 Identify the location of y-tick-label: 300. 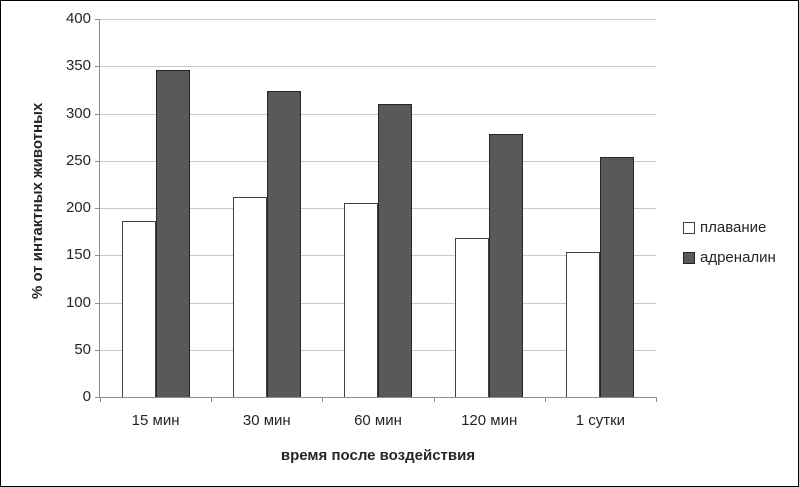
(78, 113).